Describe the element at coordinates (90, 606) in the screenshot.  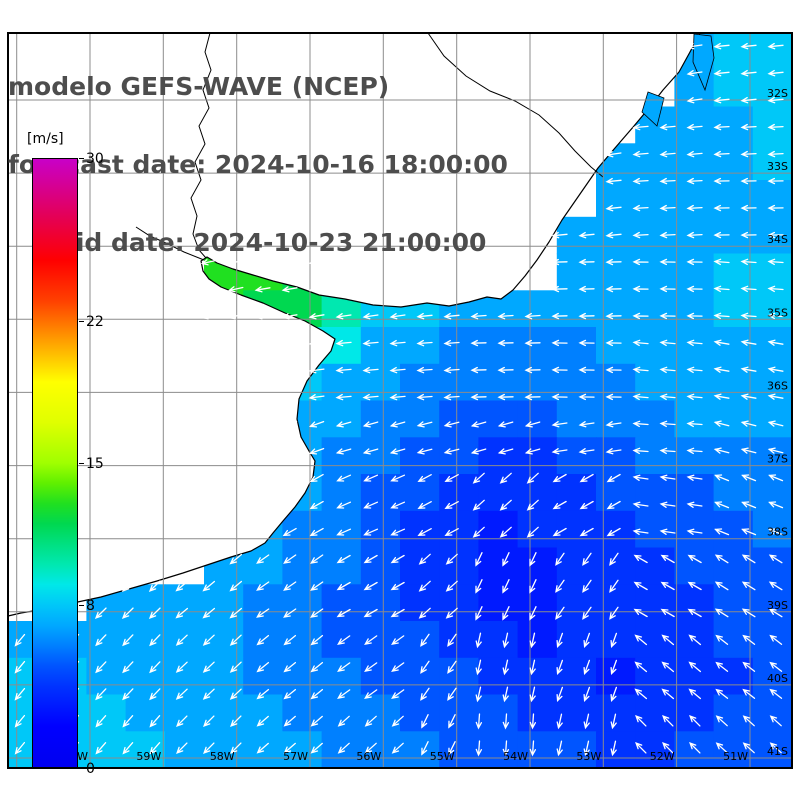
I see `colorbar-tick-label-8: 8` at that location.